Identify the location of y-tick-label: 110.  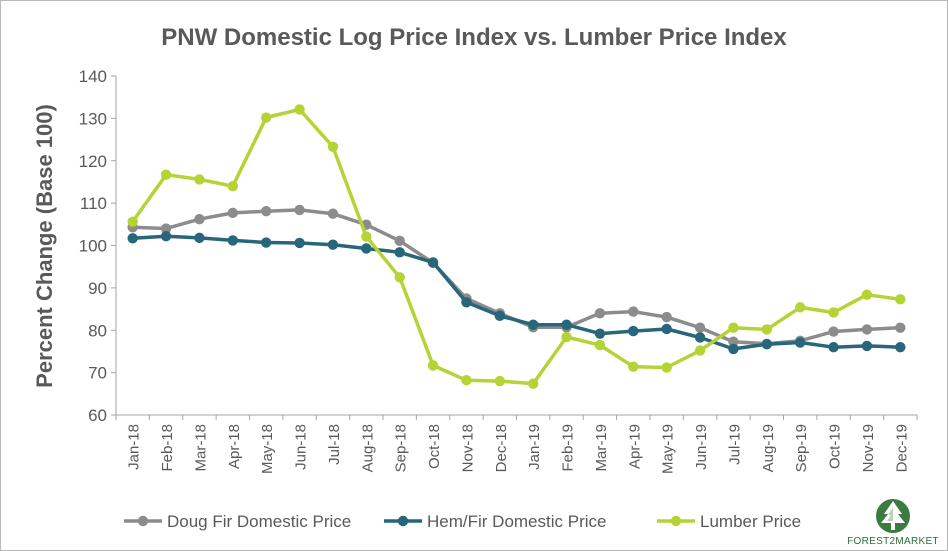
(93, 203).